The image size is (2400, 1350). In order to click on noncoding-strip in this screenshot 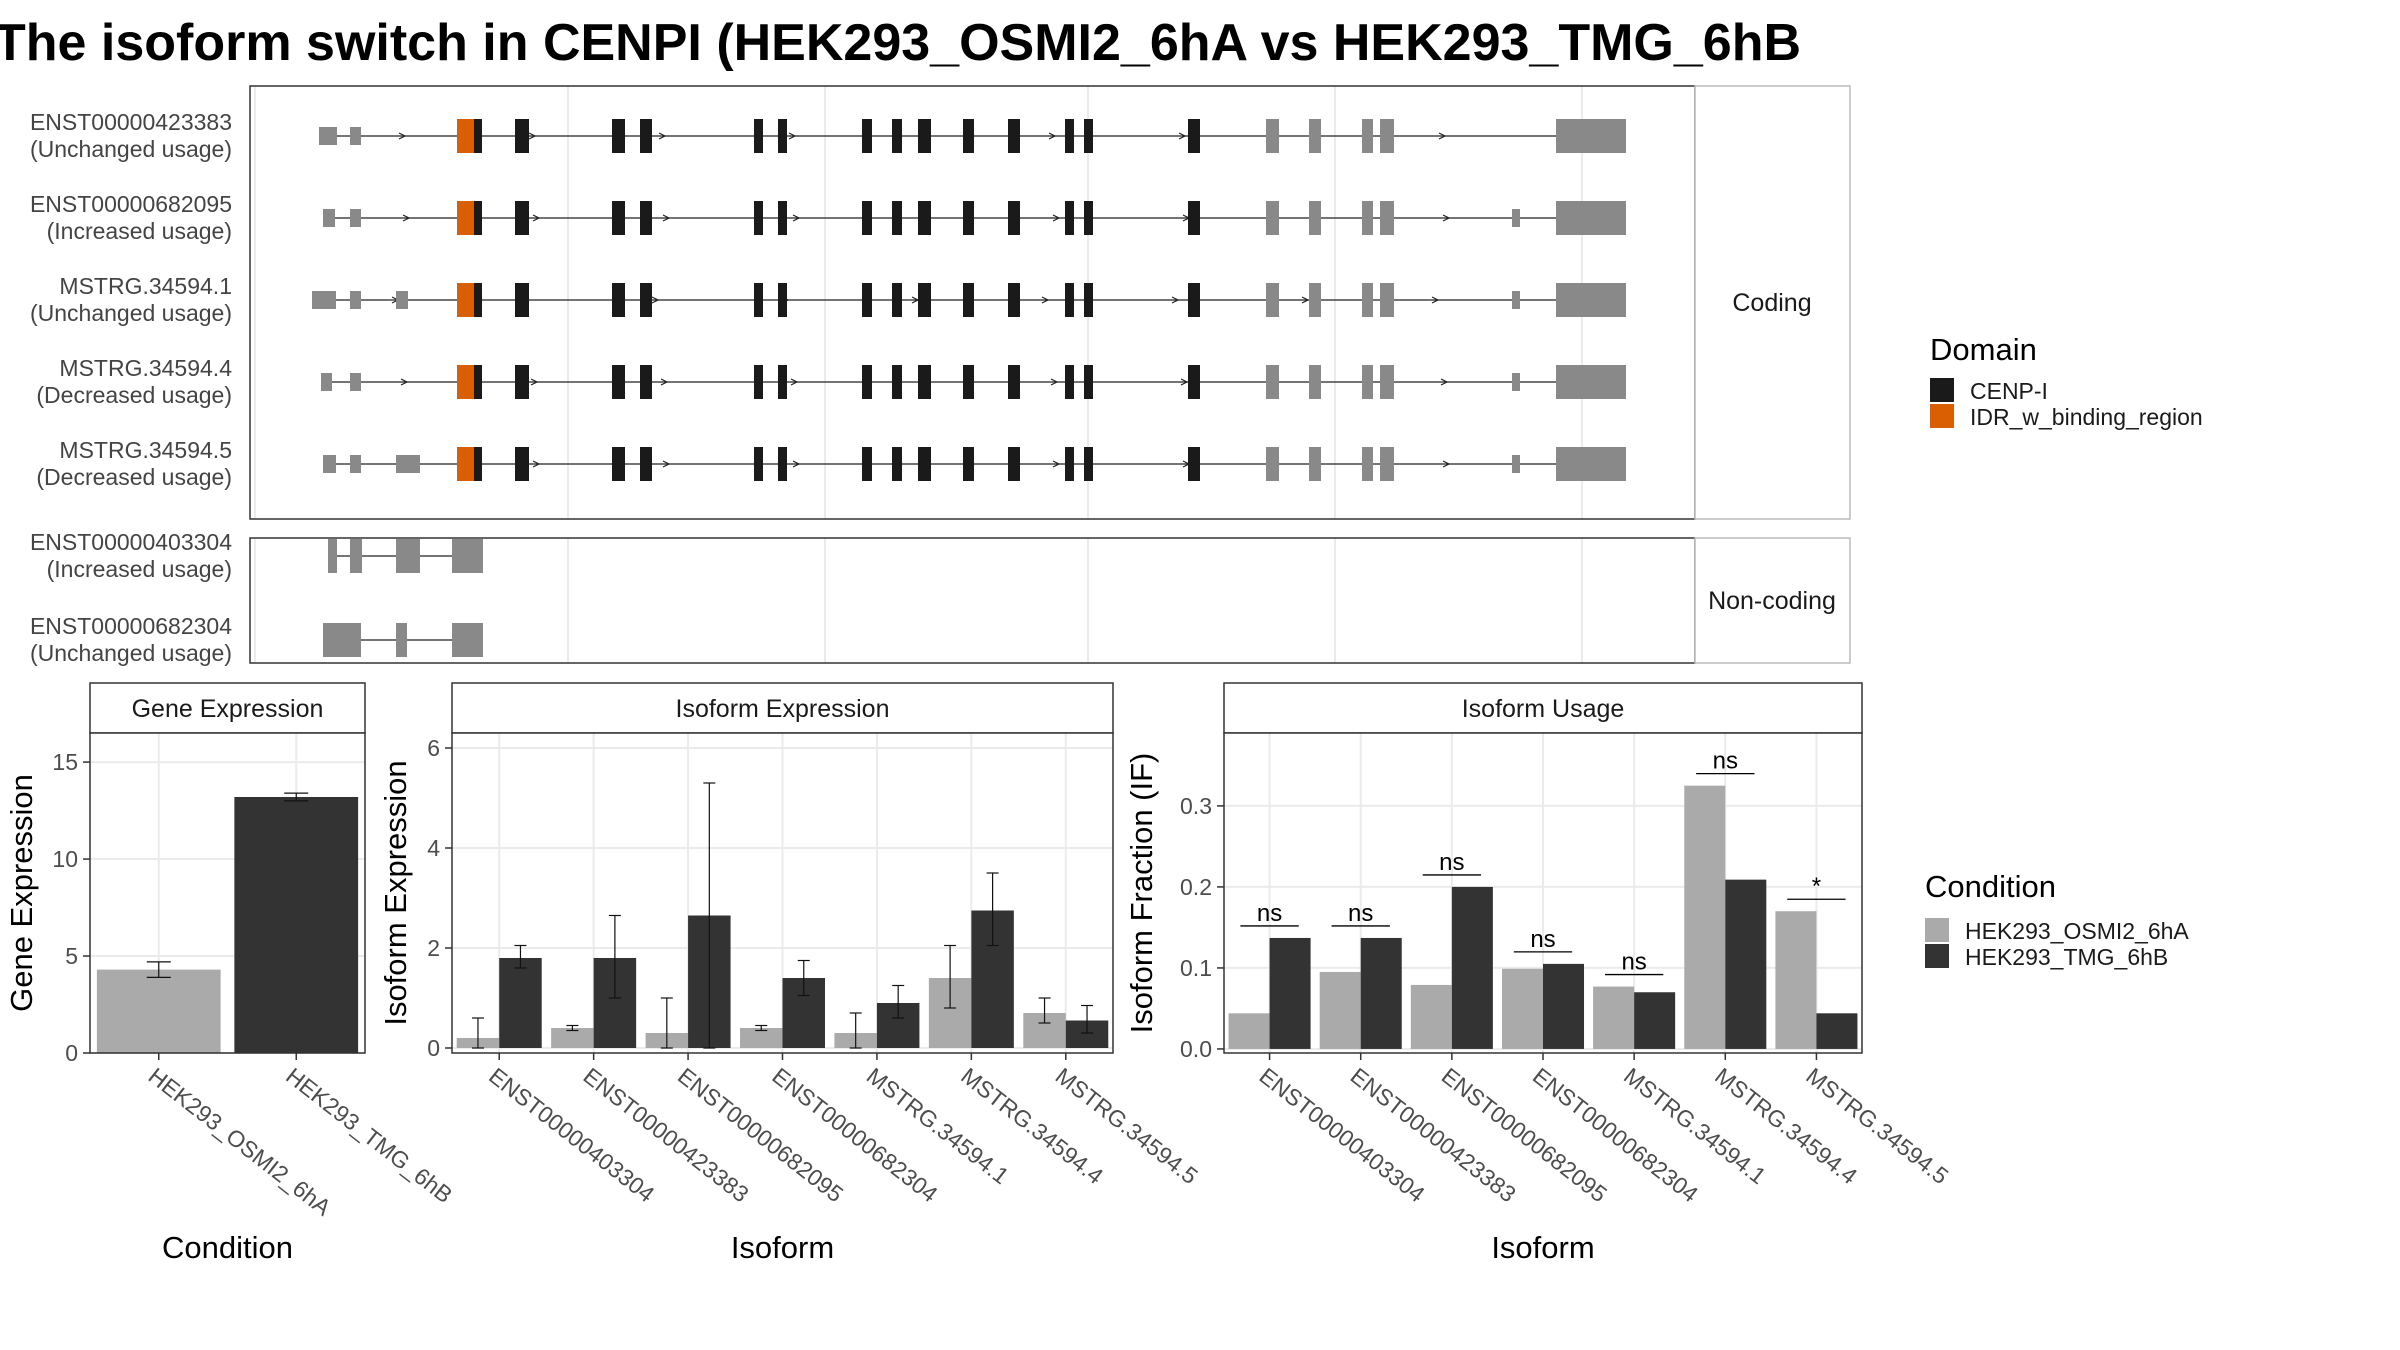, I will do `click(1772, 600)`.